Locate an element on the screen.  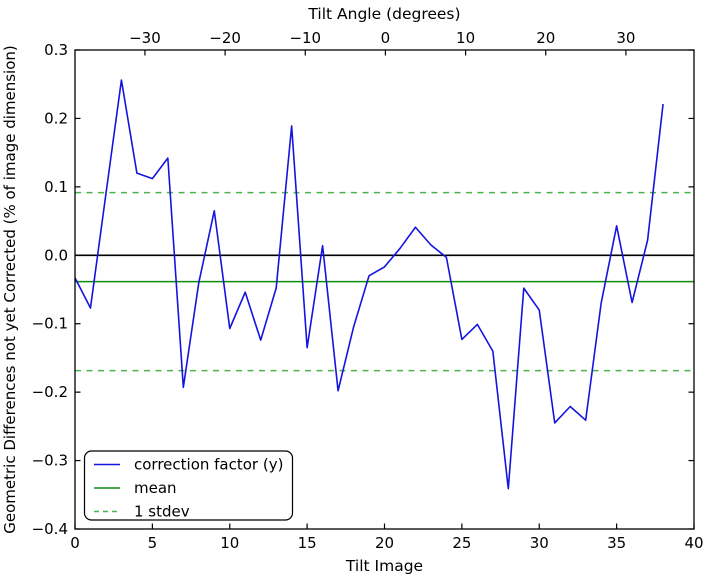
x-tick-label: 5 is located at coordinates (153, 543).